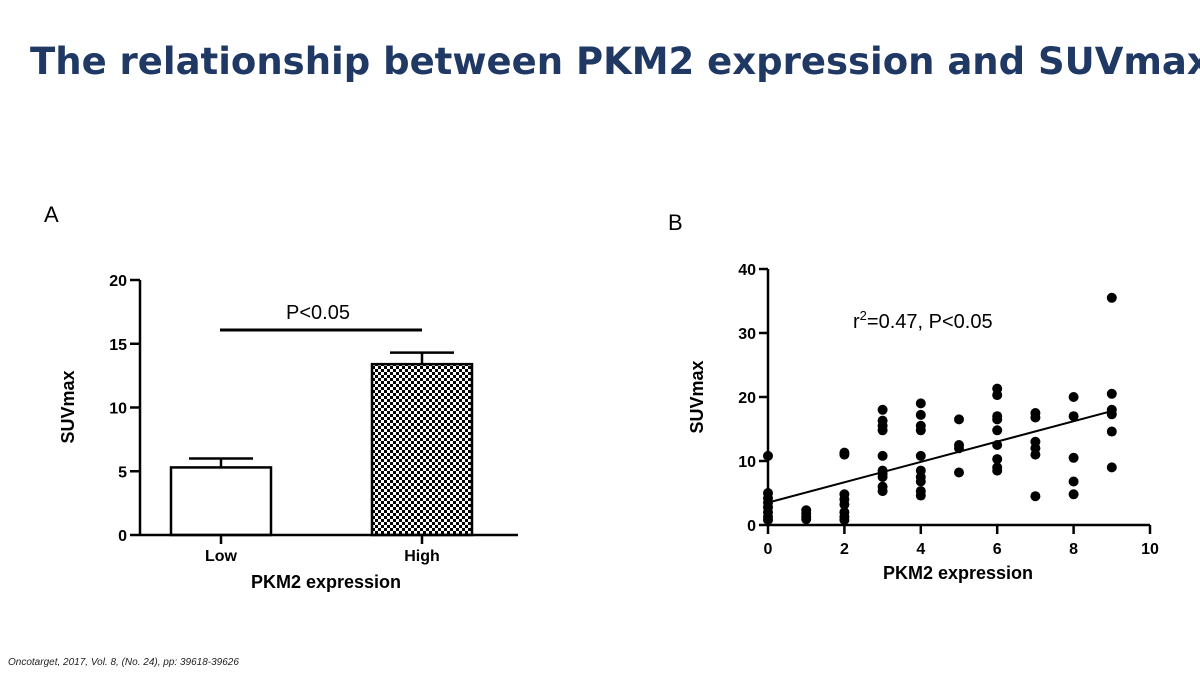 Image resolution: width=1200 pixels, height=675 pixels. Describe the element at coordinates (122, 472) in the screenshot. I see `y-tick-label: 5` at that location.